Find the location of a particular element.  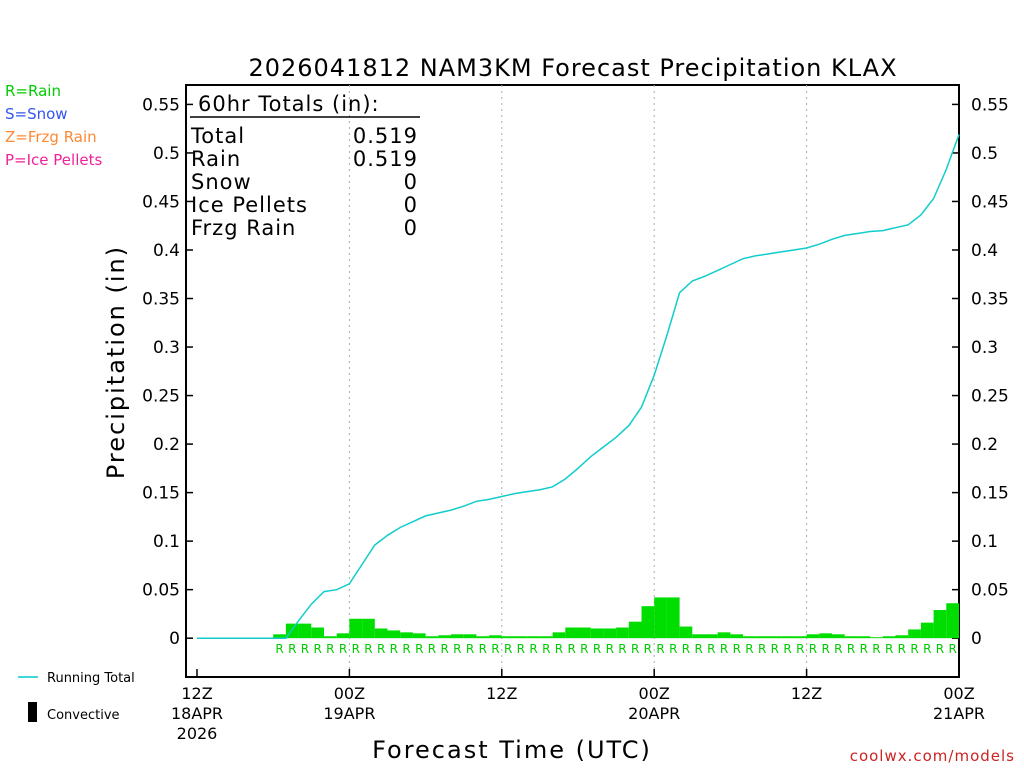

convective-legend-label: Convective is located at coordinates (83, 715).